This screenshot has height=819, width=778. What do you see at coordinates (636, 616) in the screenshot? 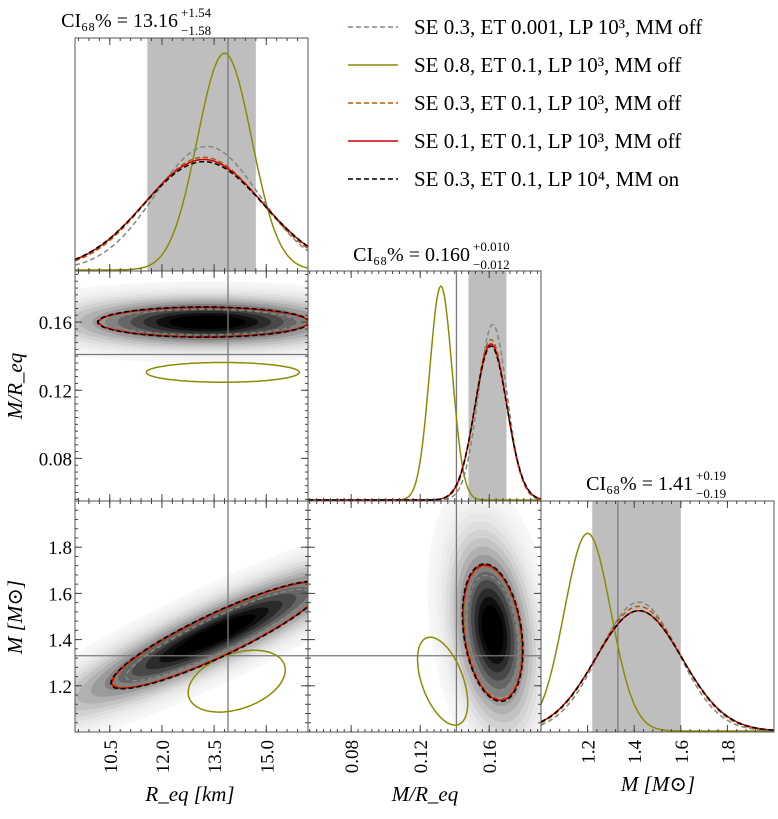
I see `ci-band-m` at bounding box center [636, 616].